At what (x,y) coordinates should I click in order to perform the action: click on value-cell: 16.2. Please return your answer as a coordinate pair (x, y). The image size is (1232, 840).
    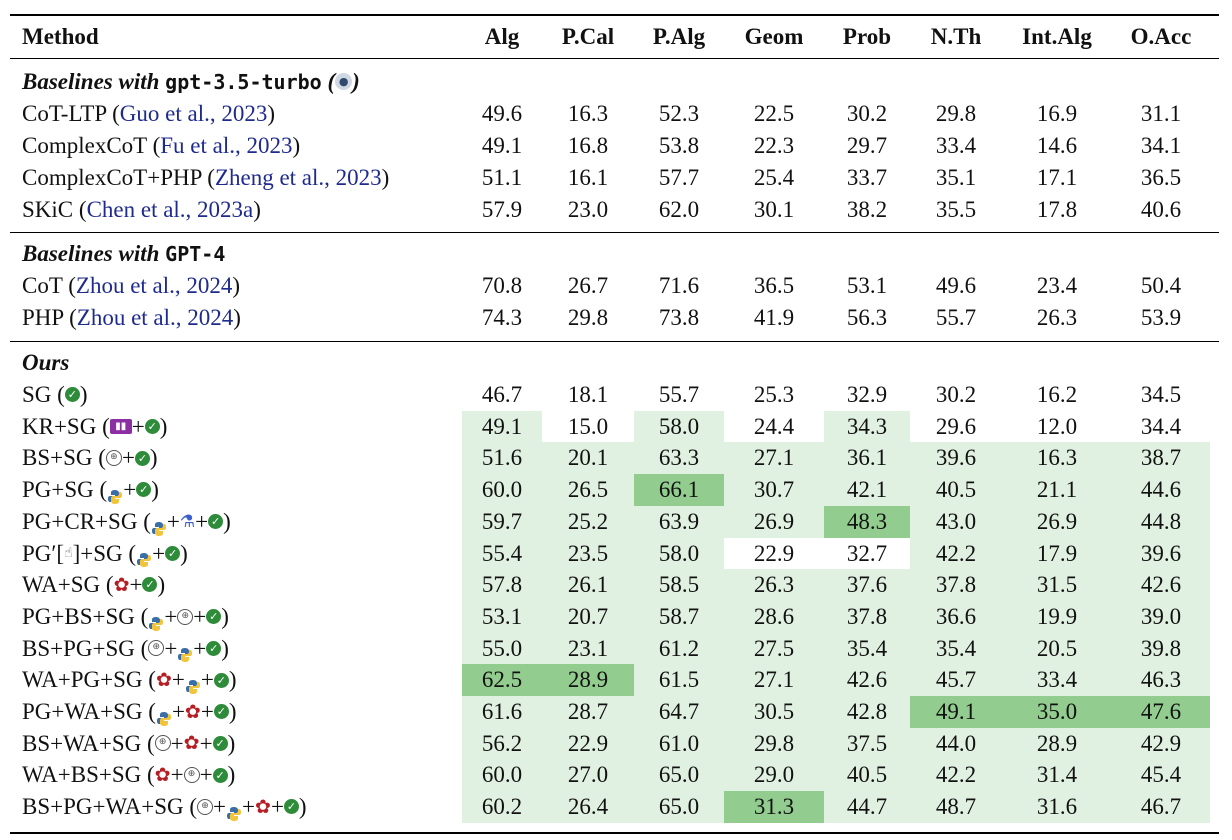
    Looking at the image, I should click on (1057, 394).